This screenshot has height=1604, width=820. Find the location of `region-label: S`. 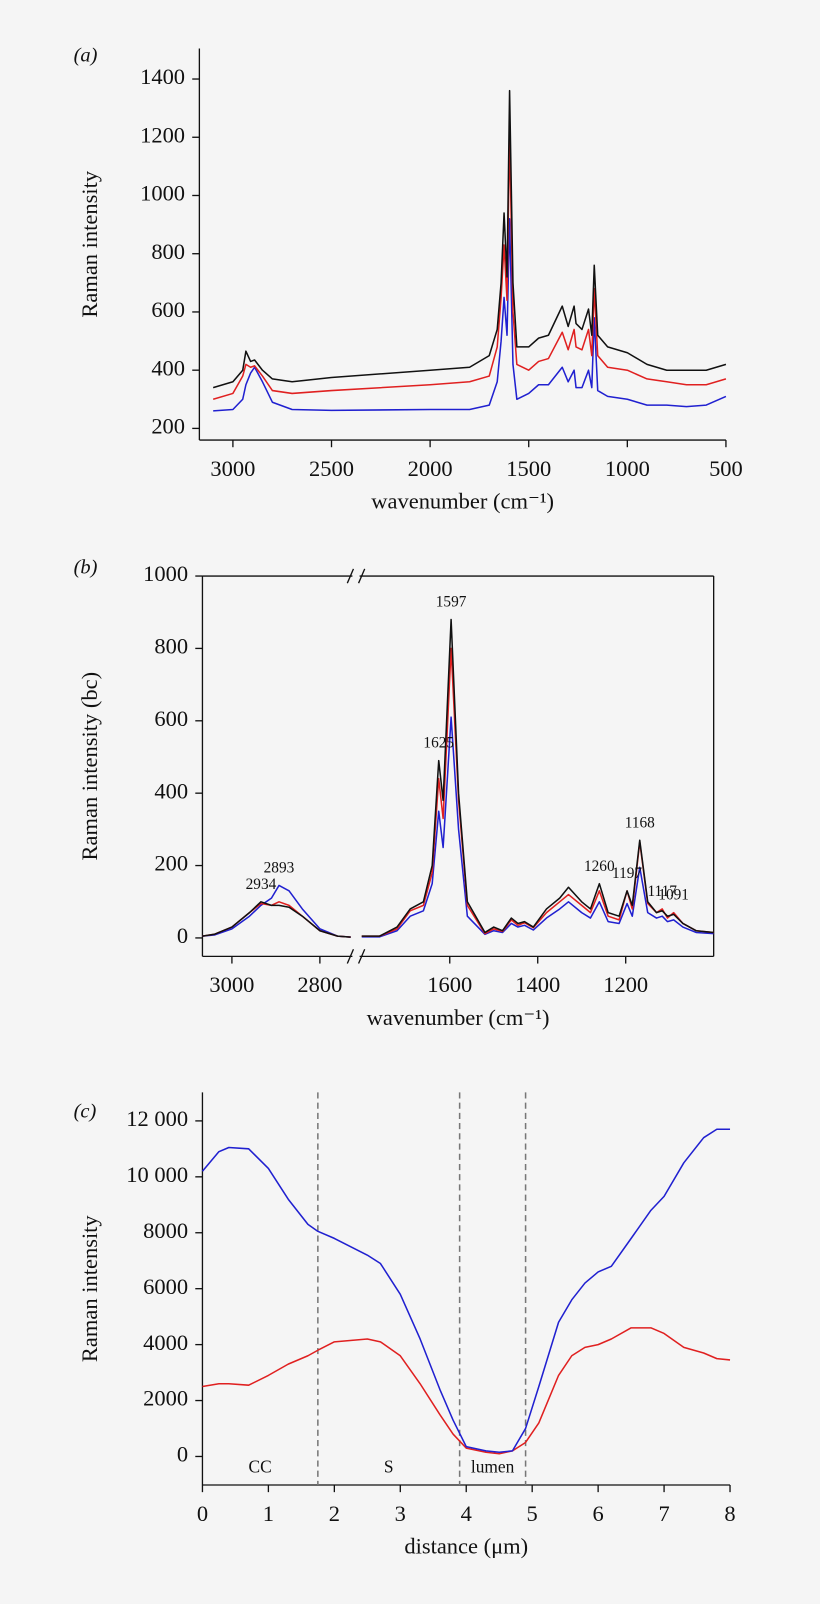

region-label: S is located at coordinates (389, 1467).